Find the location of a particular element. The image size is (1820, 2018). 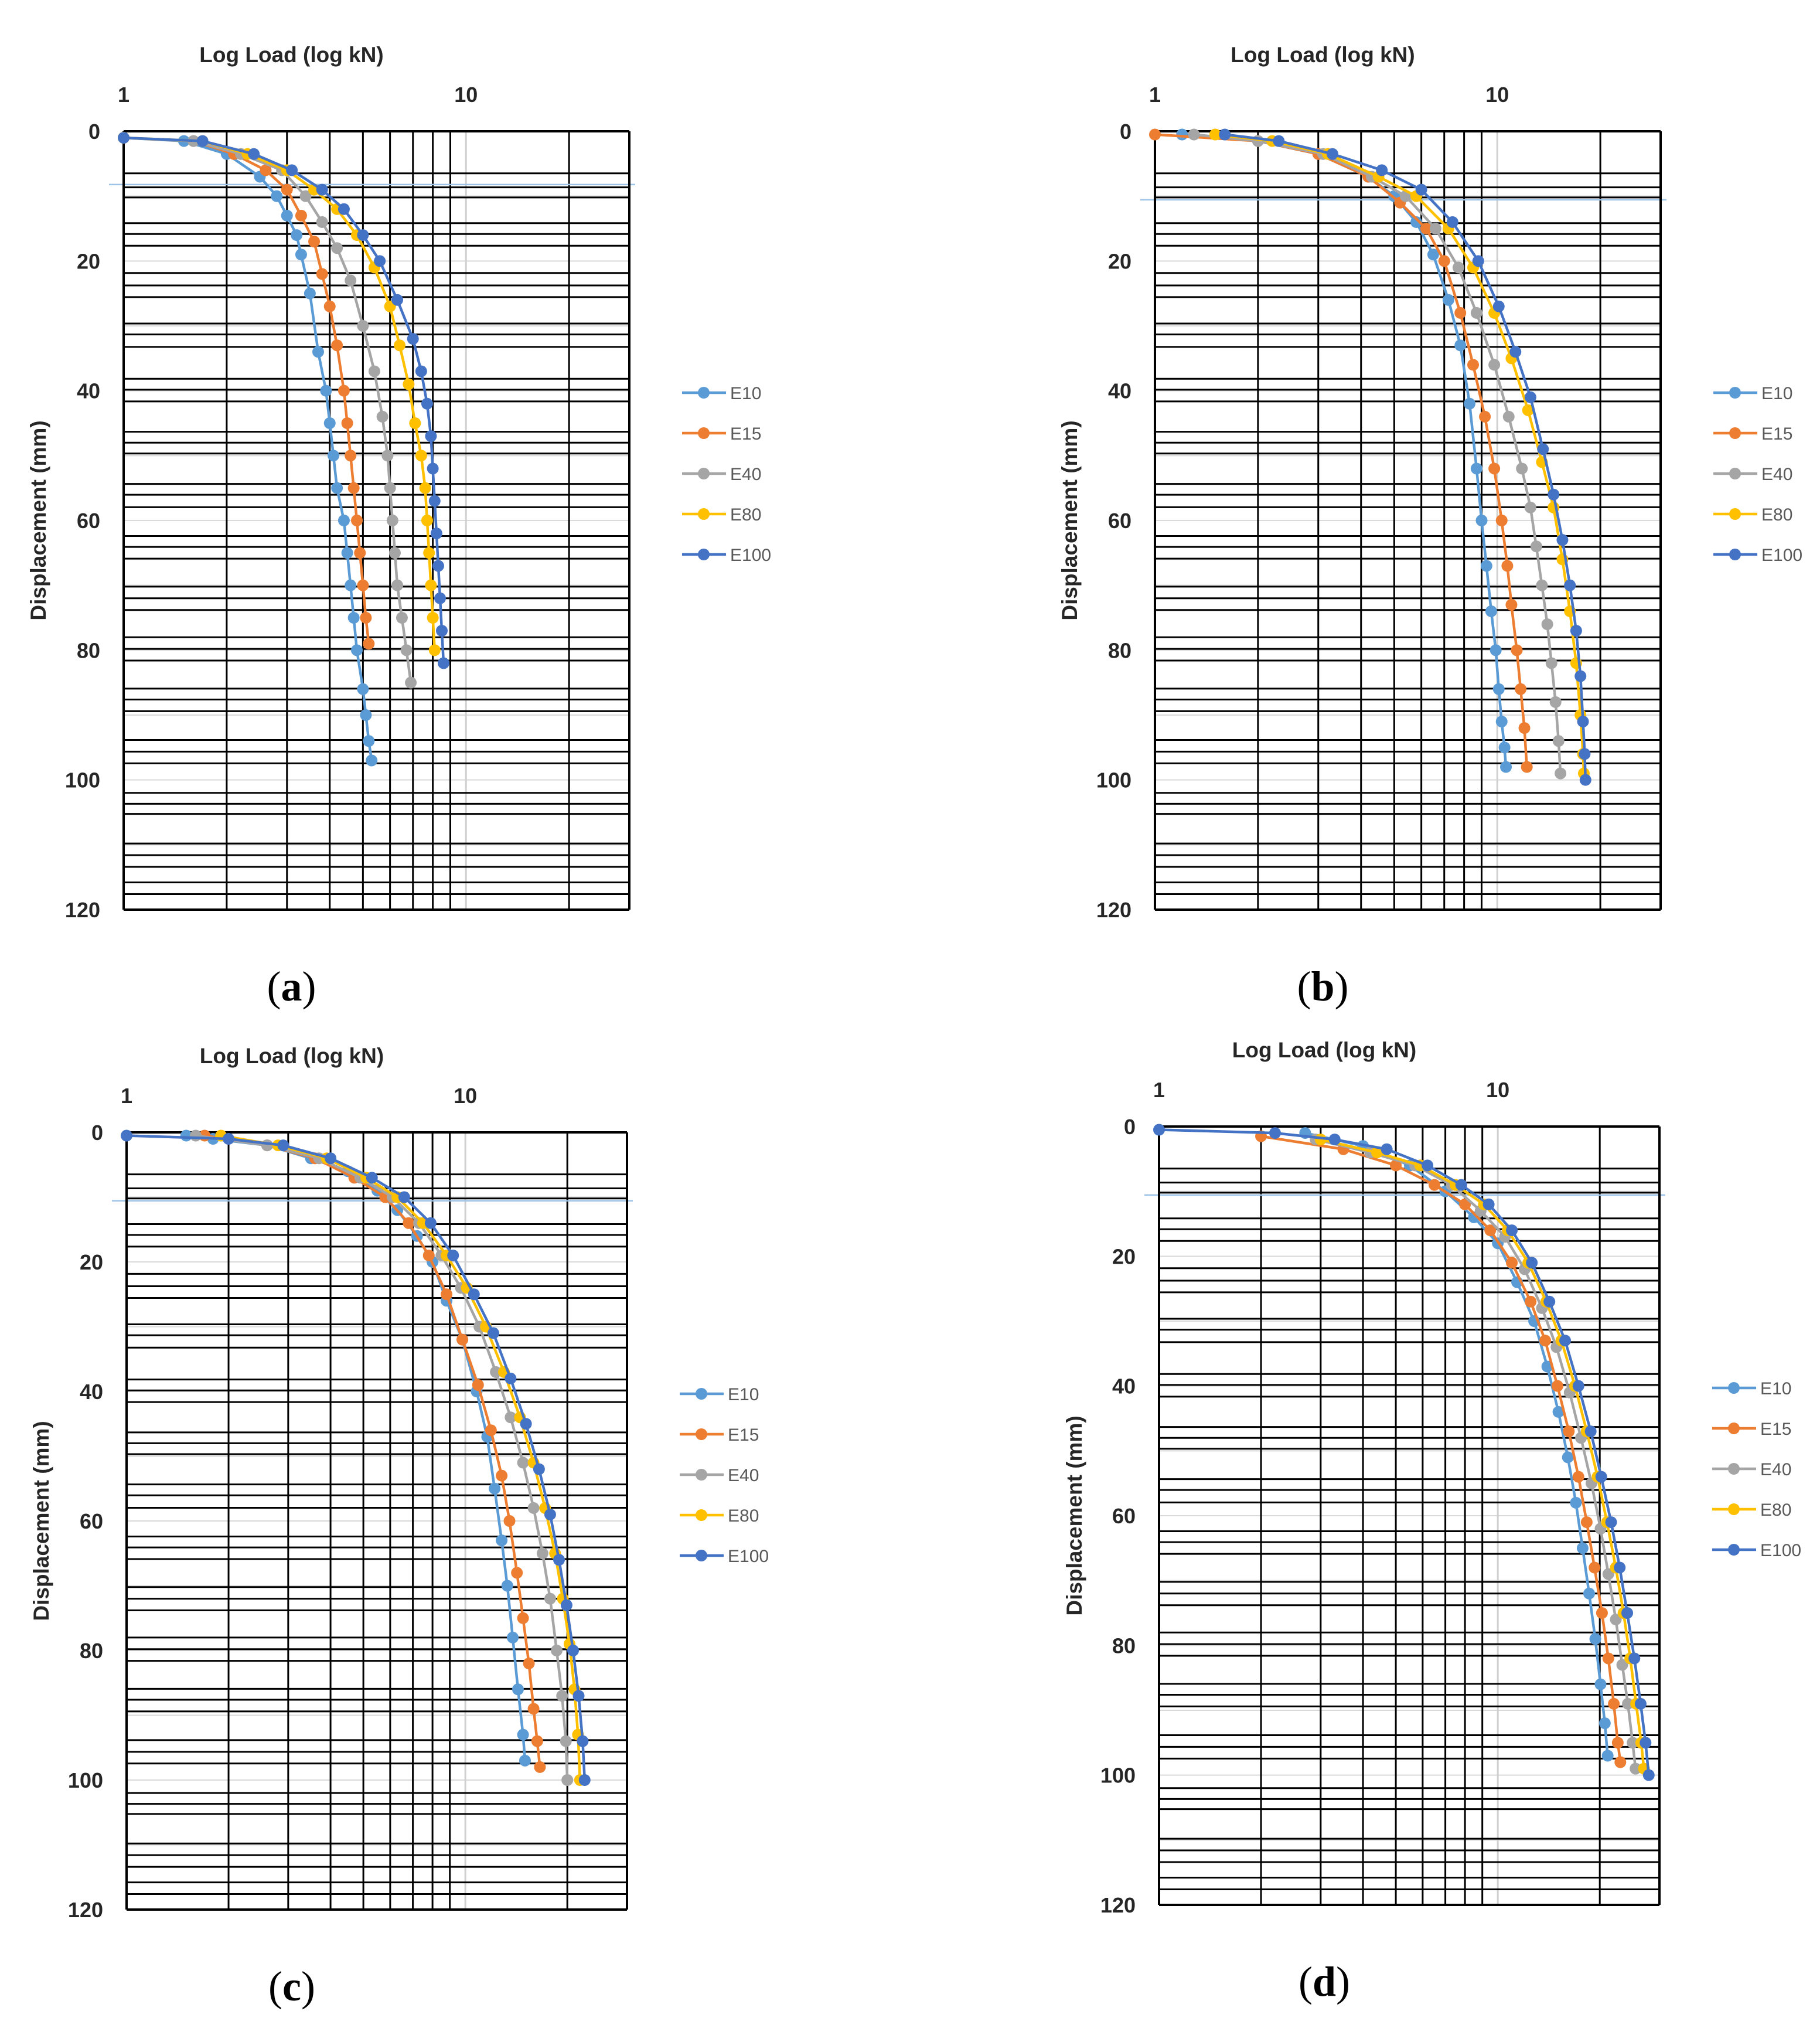

series-line-e100 is located at coordinates (1406, 457).